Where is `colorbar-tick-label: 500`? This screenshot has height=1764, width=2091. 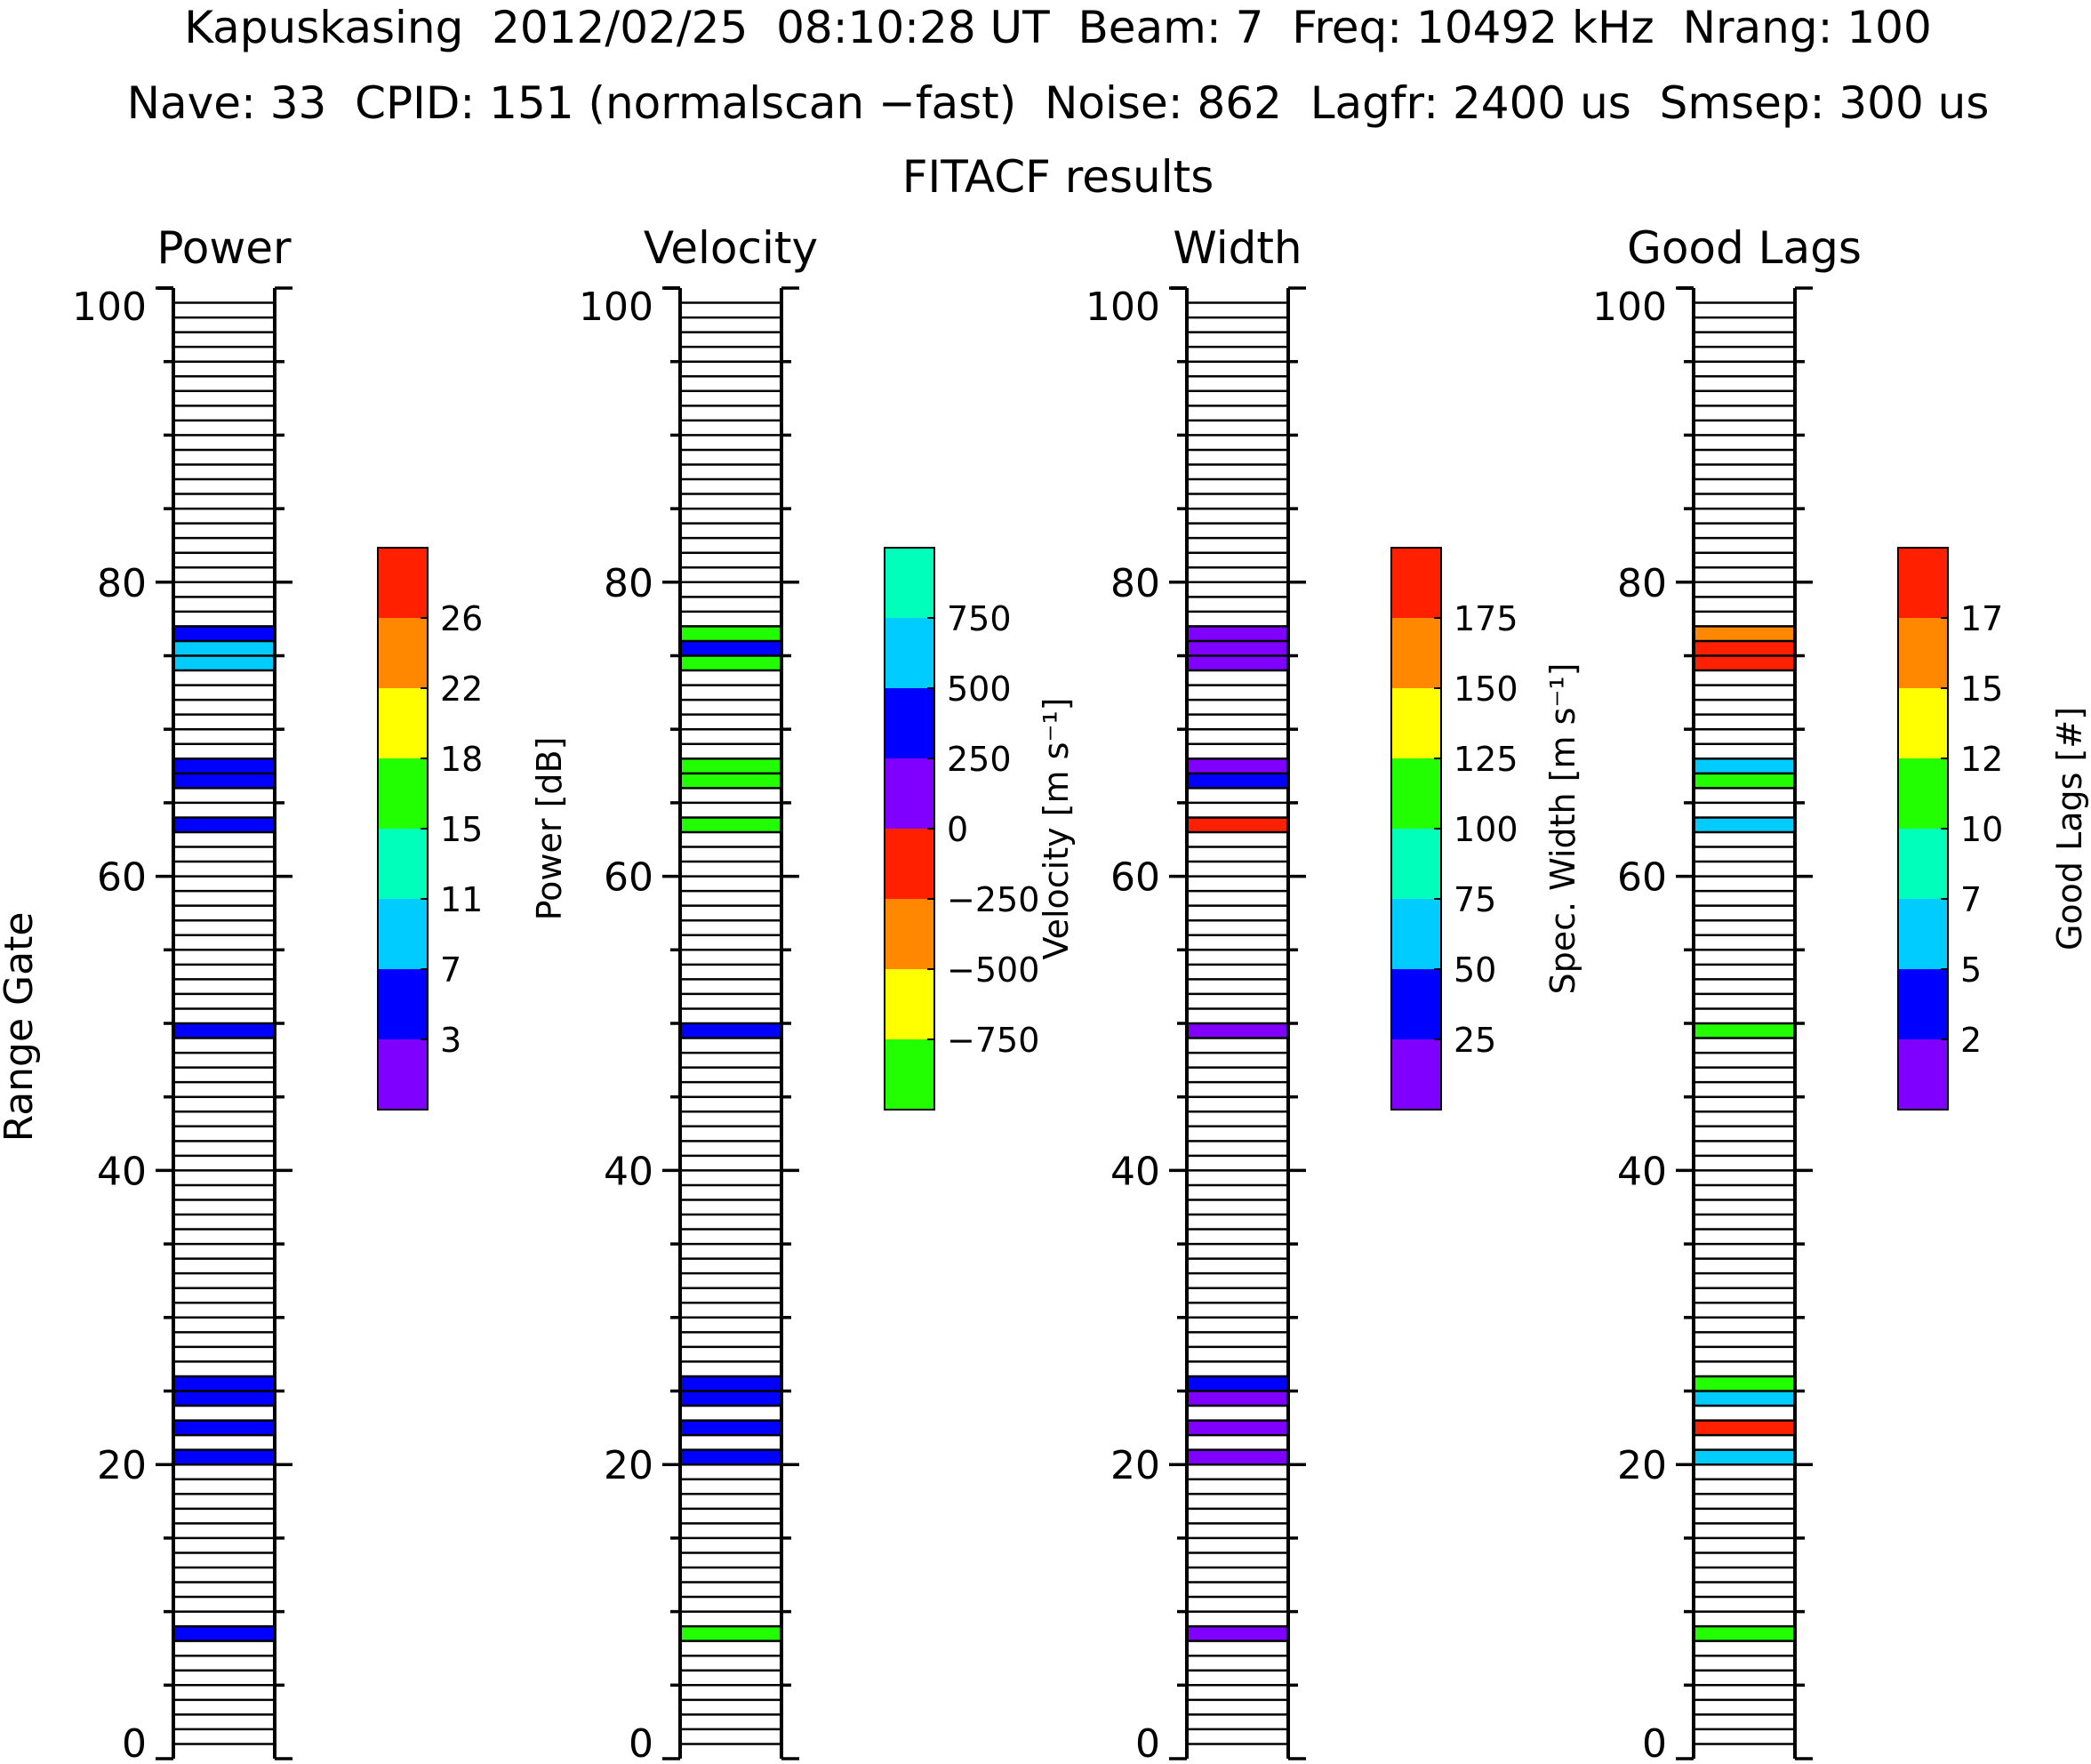 colorbar-tick-label: 500 is located at coordinates (979, 689).